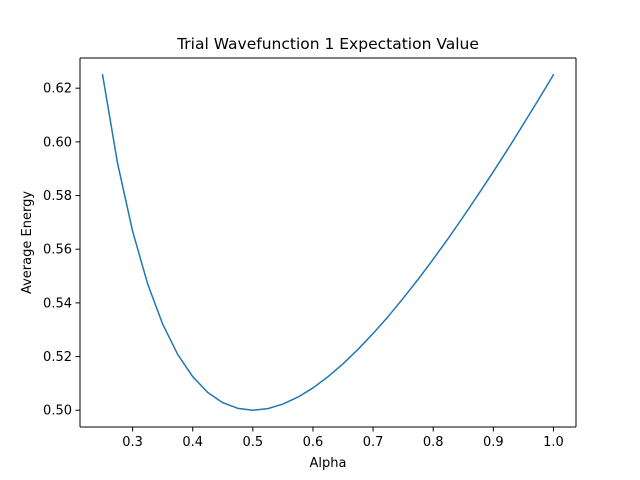  What do you see at coordinates (57, 89) in the screenshot?
I see `y-tick-label: 0.62` at bounding box center [57, 89].